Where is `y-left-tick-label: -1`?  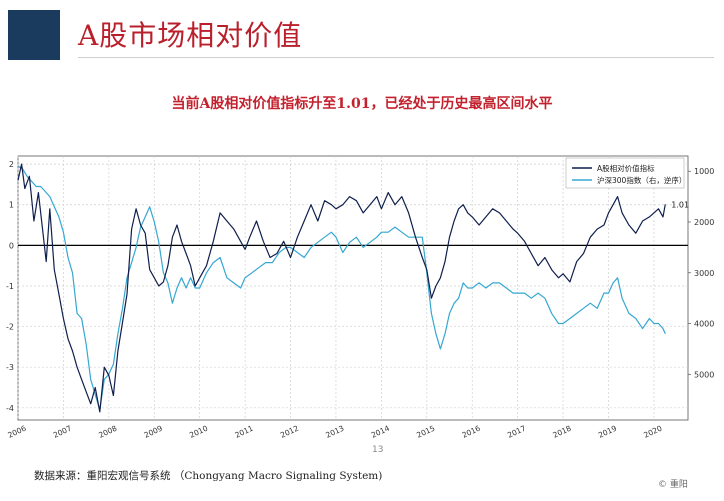 y-left-tick-label: -1 is located at coordinates (10, 286).